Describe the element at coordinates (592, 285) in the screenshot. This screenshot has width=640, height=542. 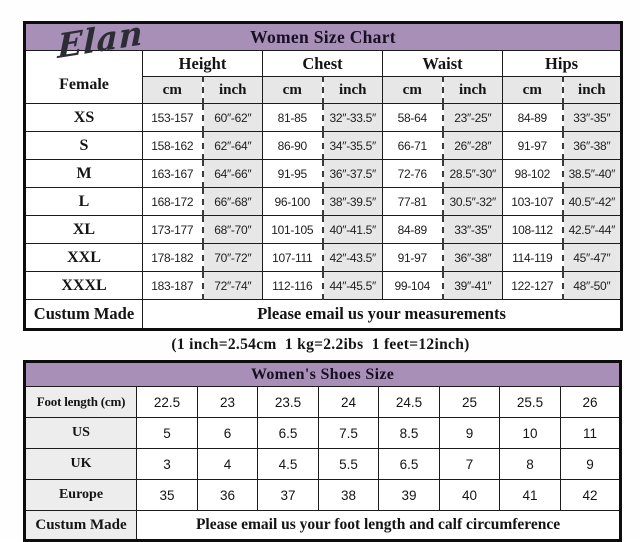
I see `inch-value-cell: 48″-50″` at that location.